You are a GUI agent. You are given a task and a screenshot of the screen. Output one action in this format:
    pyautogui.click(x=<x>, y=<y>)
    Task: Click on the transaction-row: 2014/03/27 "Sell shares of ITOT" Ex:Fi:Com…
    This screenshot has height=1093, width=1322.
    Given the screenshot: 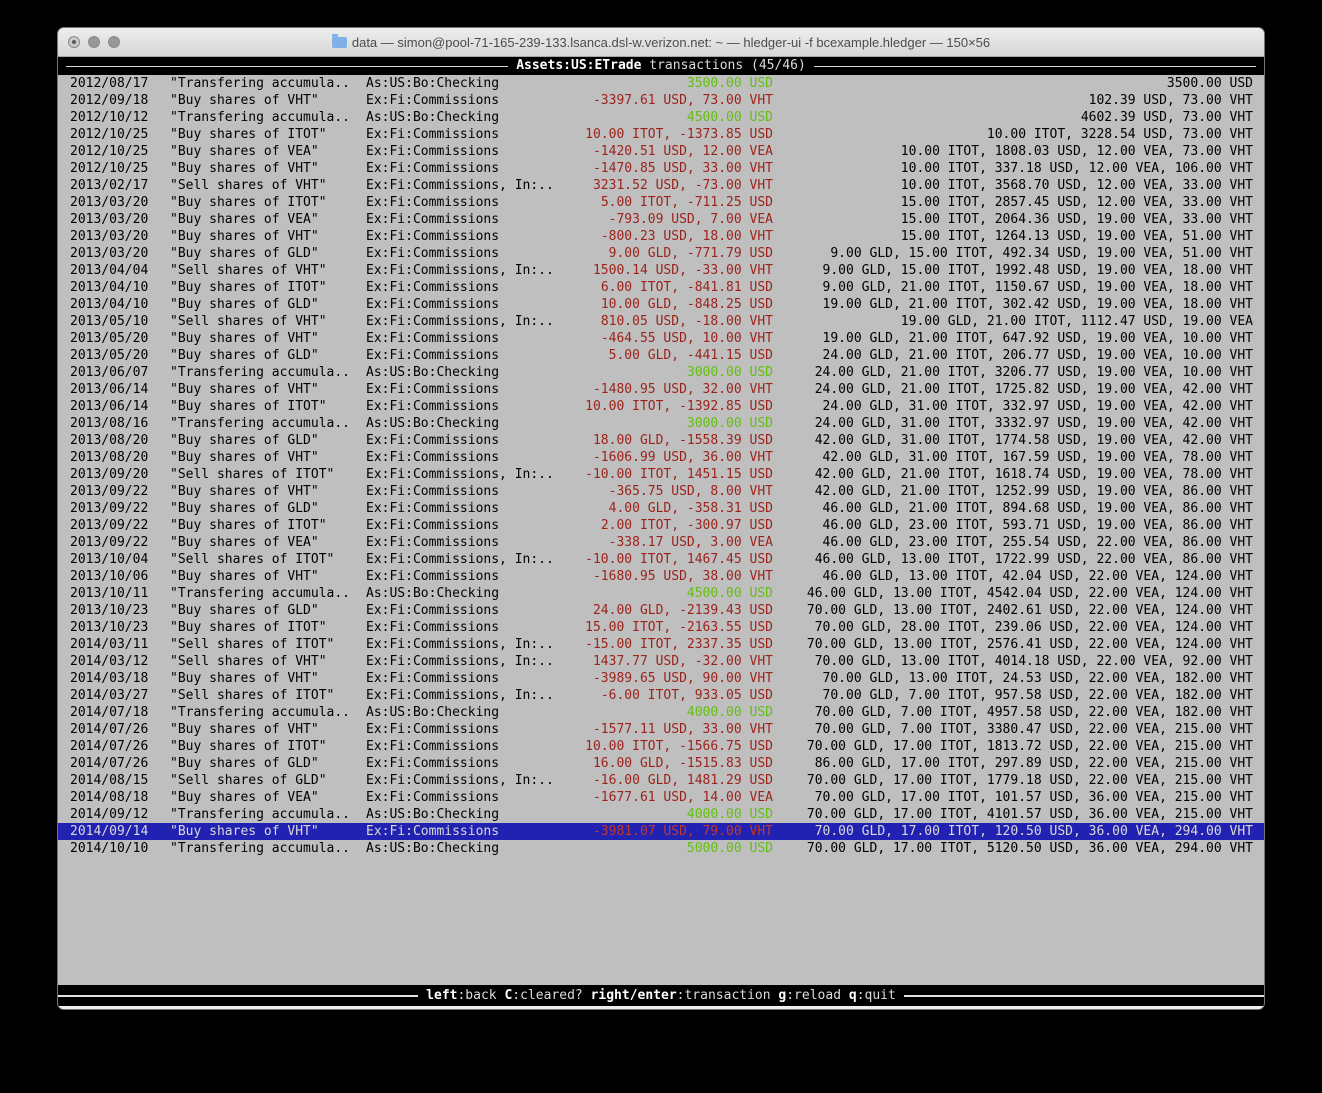 What is the action you would take?
    pyautogui.click(x=661, y=695)
    